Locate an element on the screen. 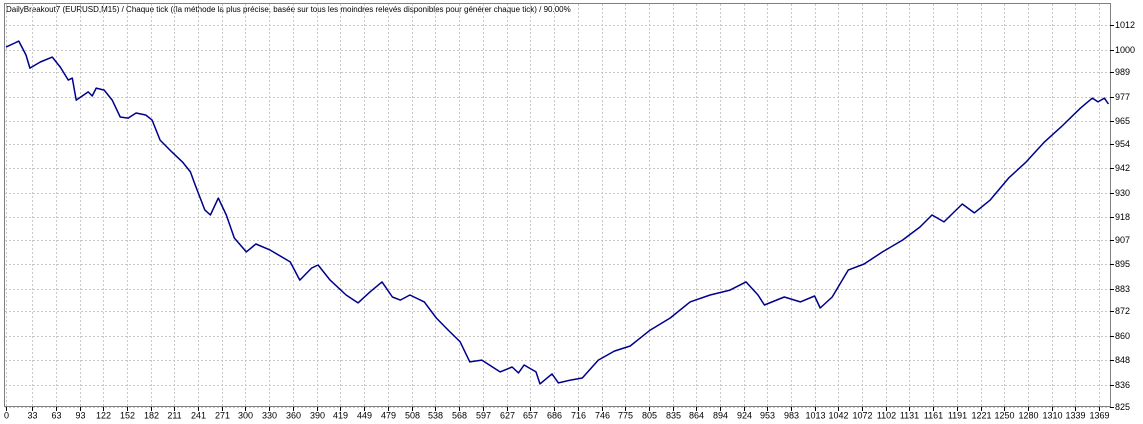  y-tick-label: 825 is located at coordinates (1122, 407).